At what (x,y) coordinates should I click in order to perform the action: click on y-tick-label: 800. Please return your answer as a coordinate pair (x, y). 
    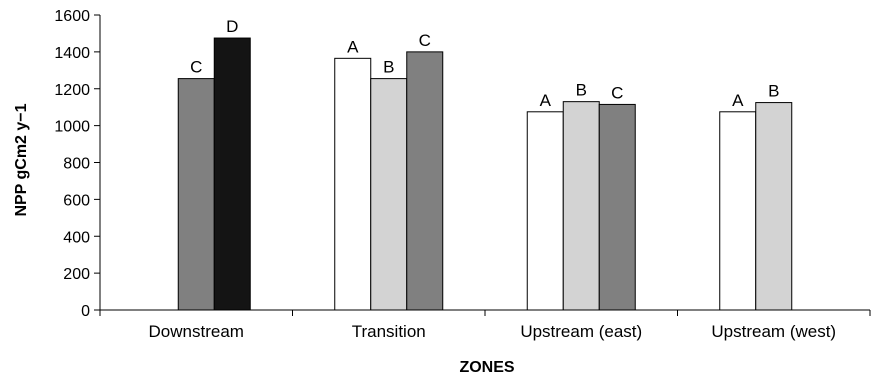
    Looking at the image, I should click on (76, 164).